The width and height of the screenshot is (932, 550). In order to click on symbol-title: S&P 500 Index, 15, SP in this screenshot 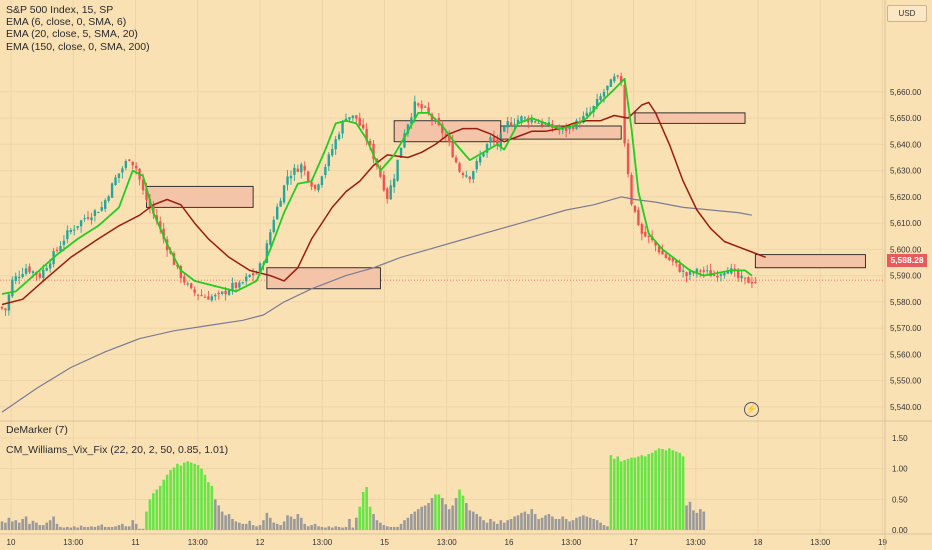, I will do `click(60, 10)`.